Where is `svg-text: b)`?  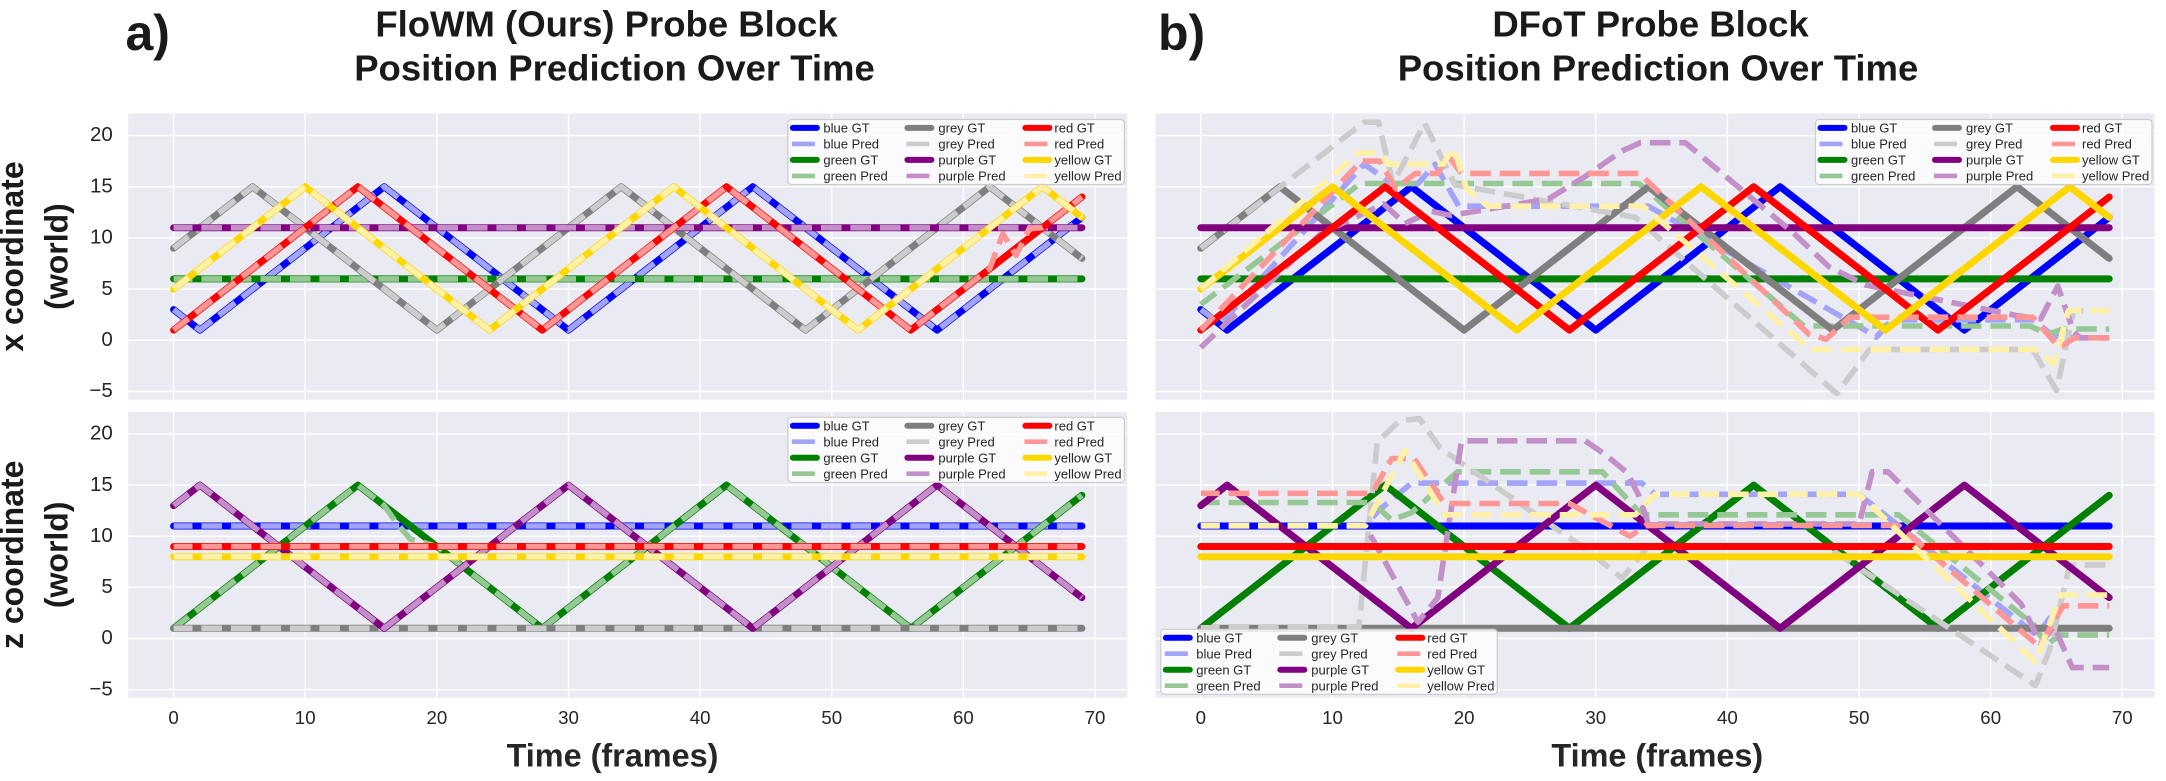
svg-text: b) is located at coordinates (1181, 33).